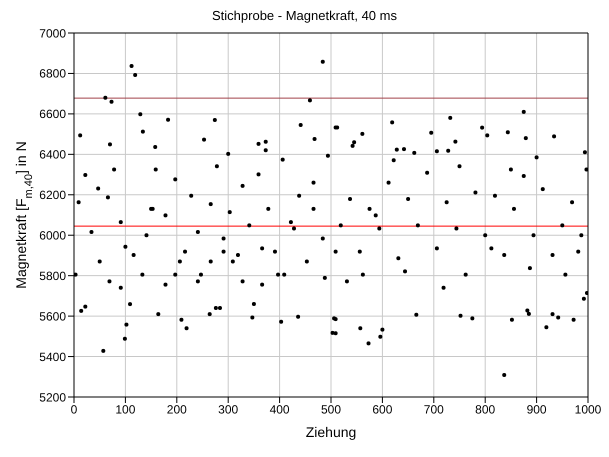 The height and width of the screenshot is (457, 609). What do you see at coordinates (304, 16) in the screenshot?
I see `chart-title: Stichprobe - Magnetkraft, 40 ms` at bounding box center [304, 16].